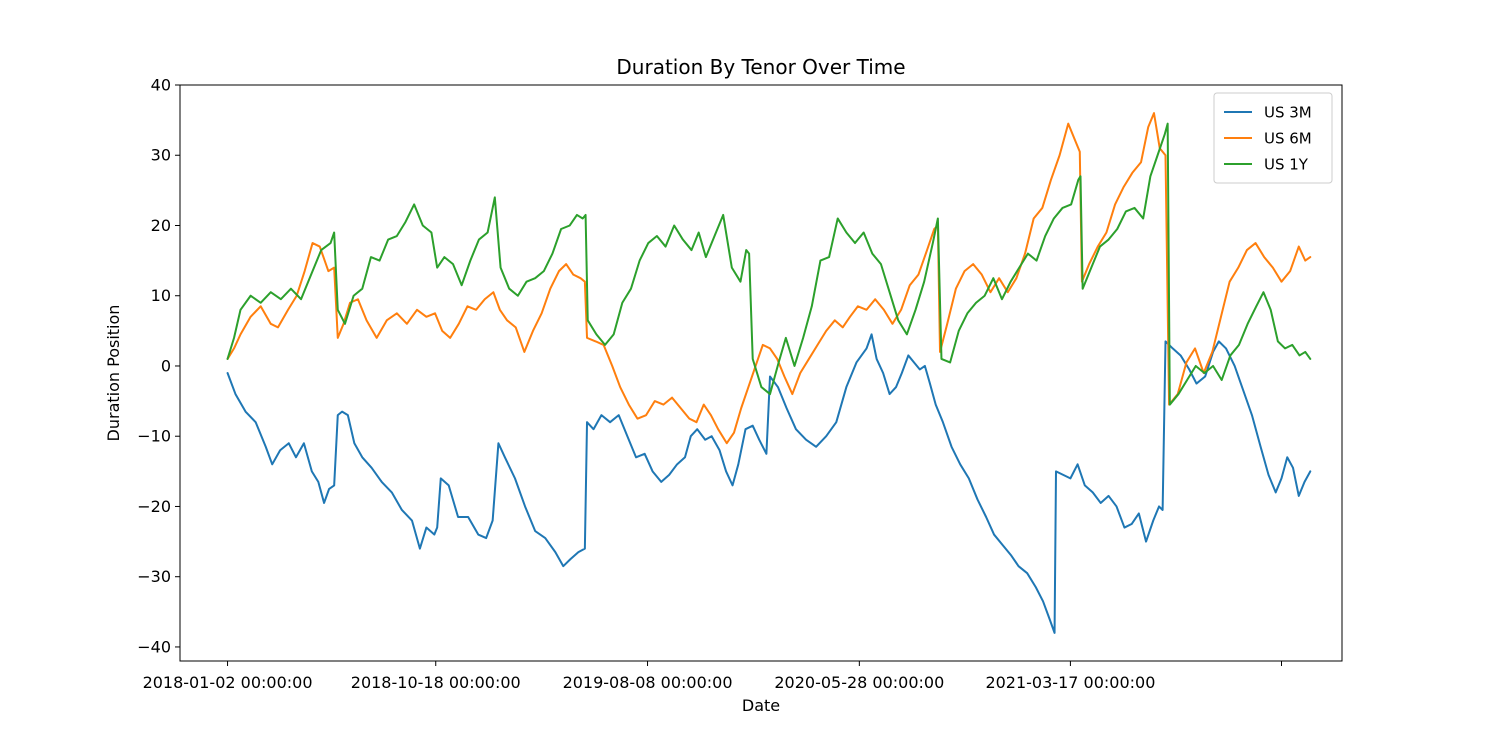  What do you see at coordinates (166, 365) in the screenshot?
I see `y-tick-label: 0` at bounding box center [166, 365].